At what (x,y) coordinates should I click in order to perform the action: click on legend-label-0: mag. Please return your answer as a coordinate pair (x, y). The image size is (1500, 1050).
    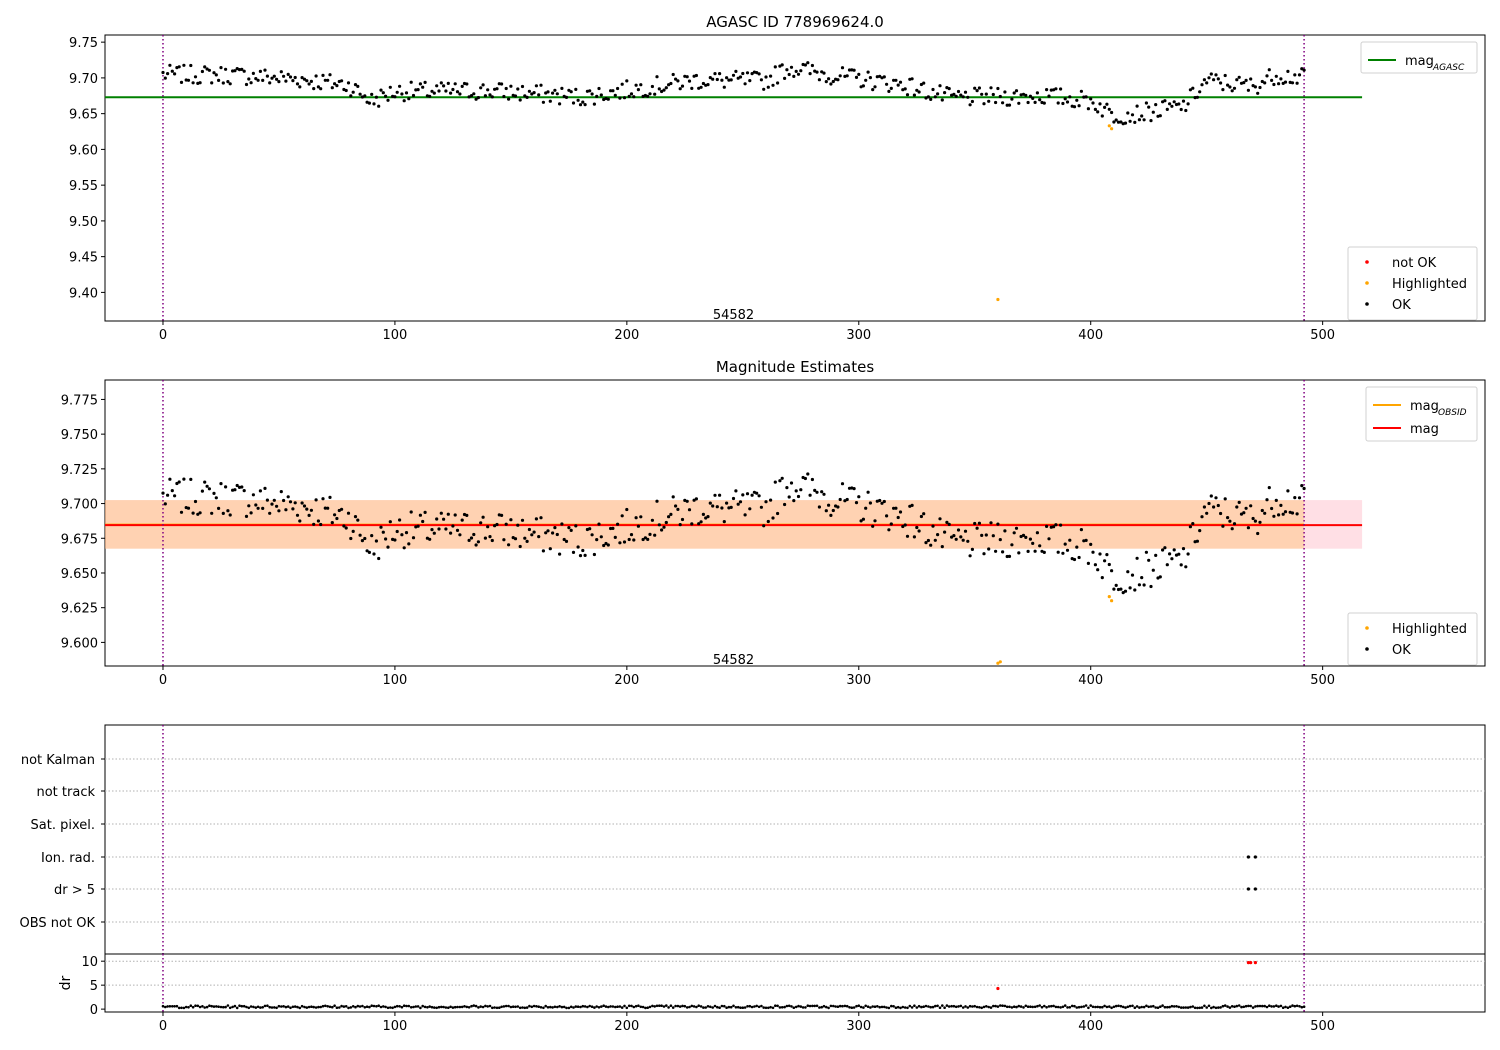
    Looking at the image, I should click on (1419, 61).